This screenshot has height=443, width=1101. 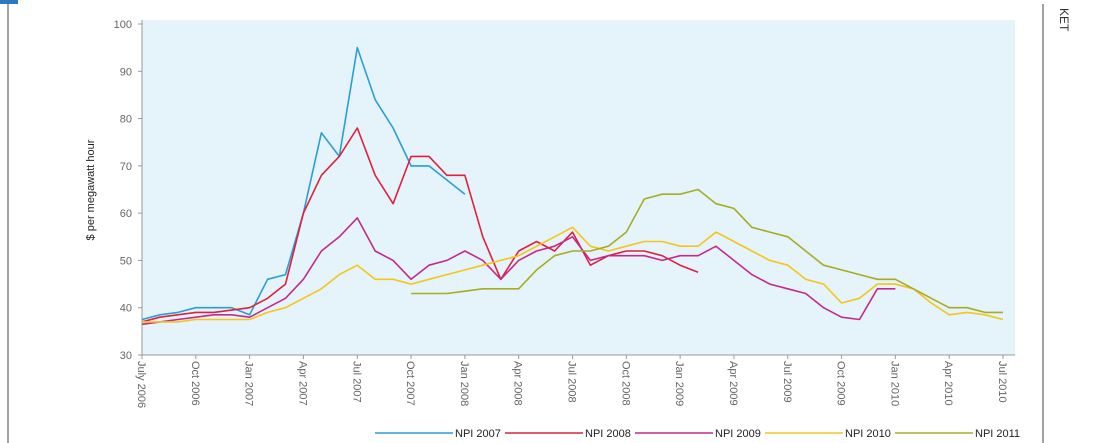 I want to click on y-tick-label: 90, so click(x=126, y=72).